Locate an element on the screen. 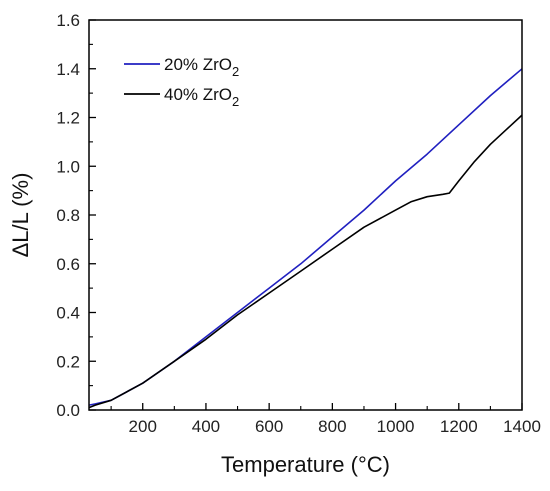 The image size is (550, 491). x-tick-label: 1400 is located at coordinates (522, 426).